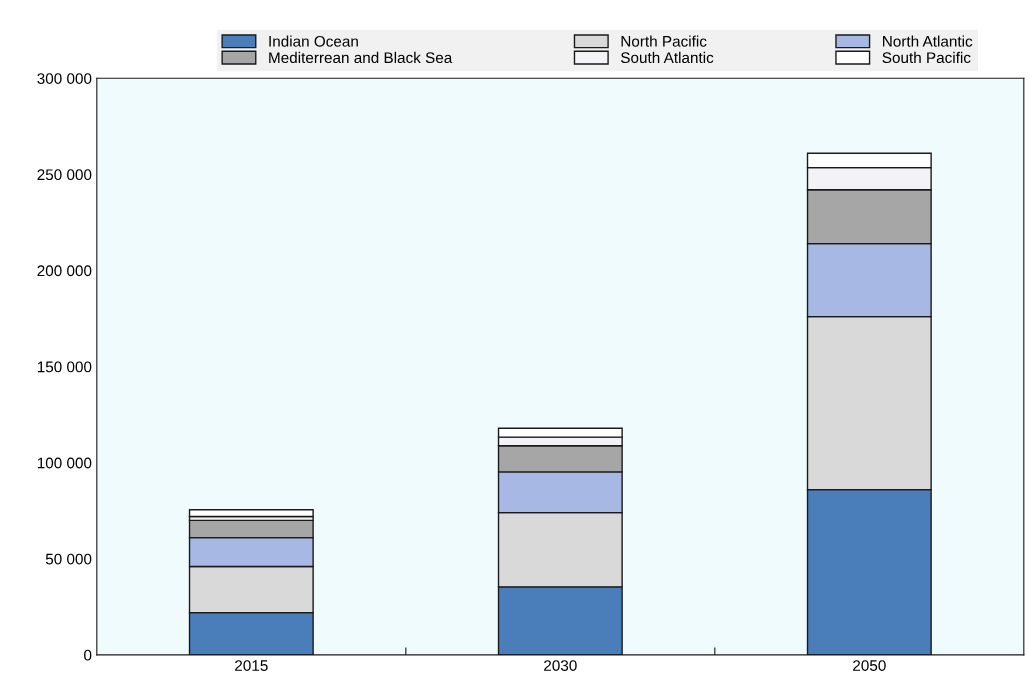  I want to click on bar, so click(251, 513).